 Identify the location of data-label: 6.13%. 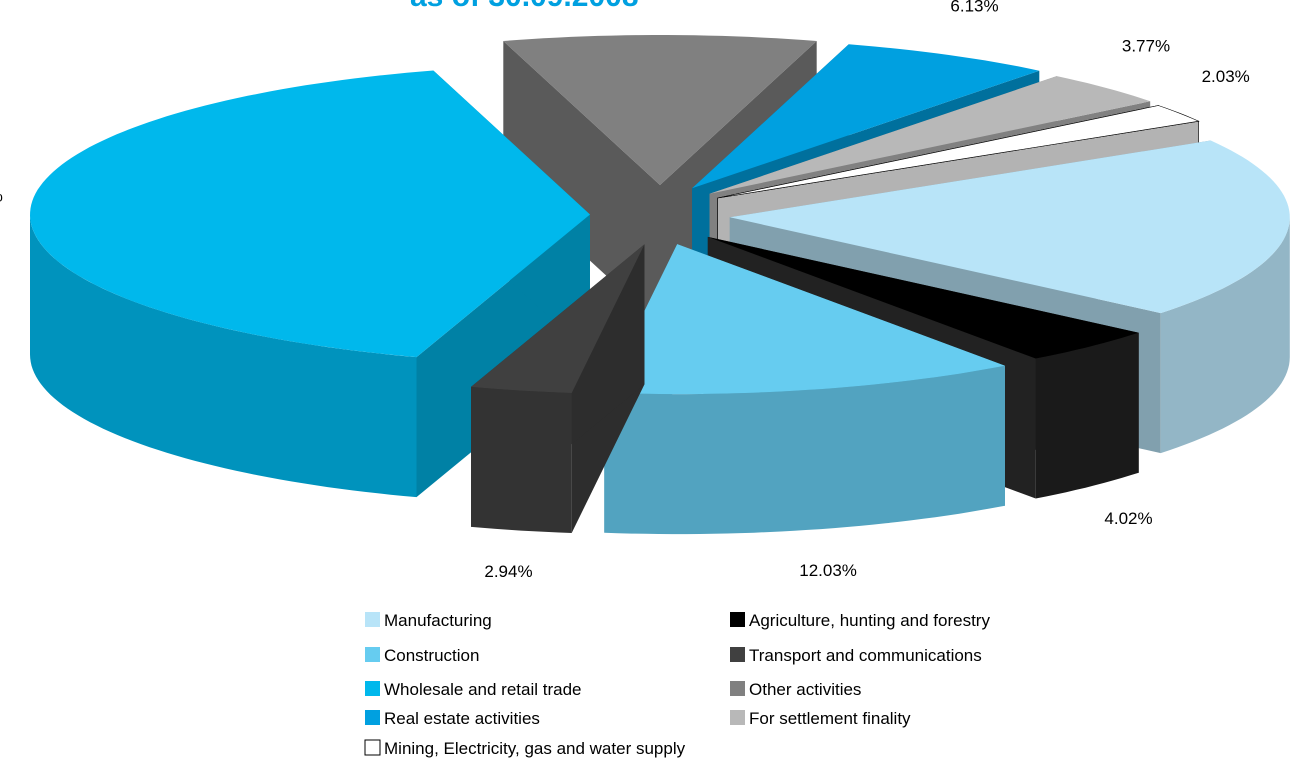
(974, 8).